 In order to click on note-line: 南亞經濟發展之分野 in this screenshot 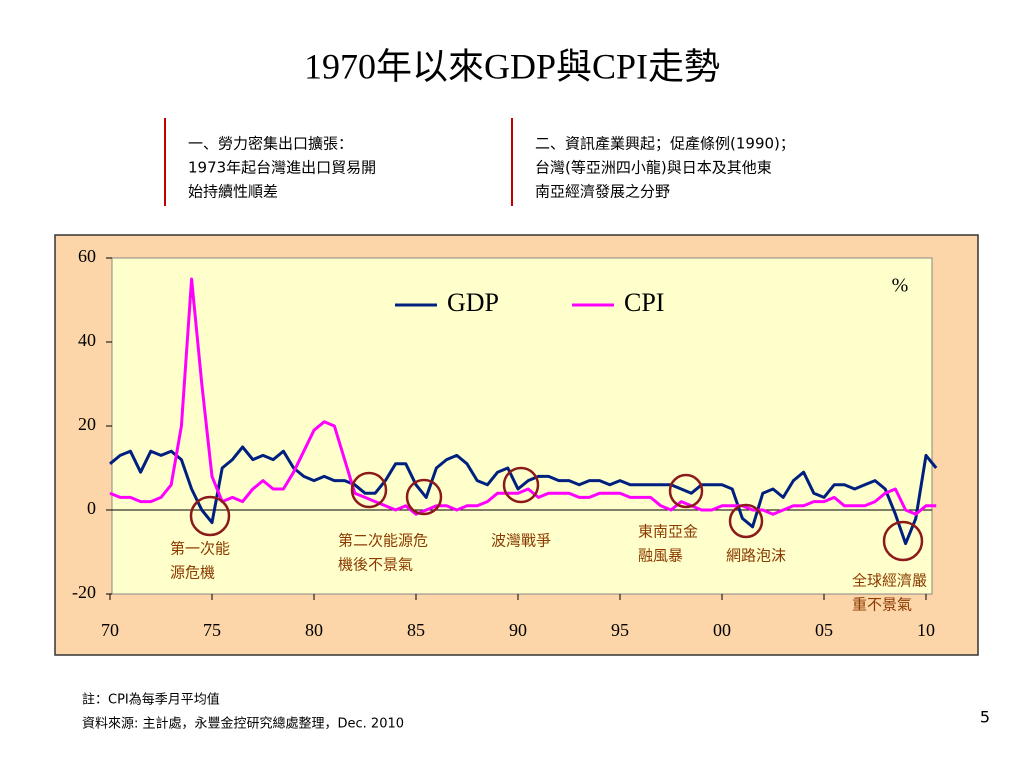, I will do `click(602, 192)`.